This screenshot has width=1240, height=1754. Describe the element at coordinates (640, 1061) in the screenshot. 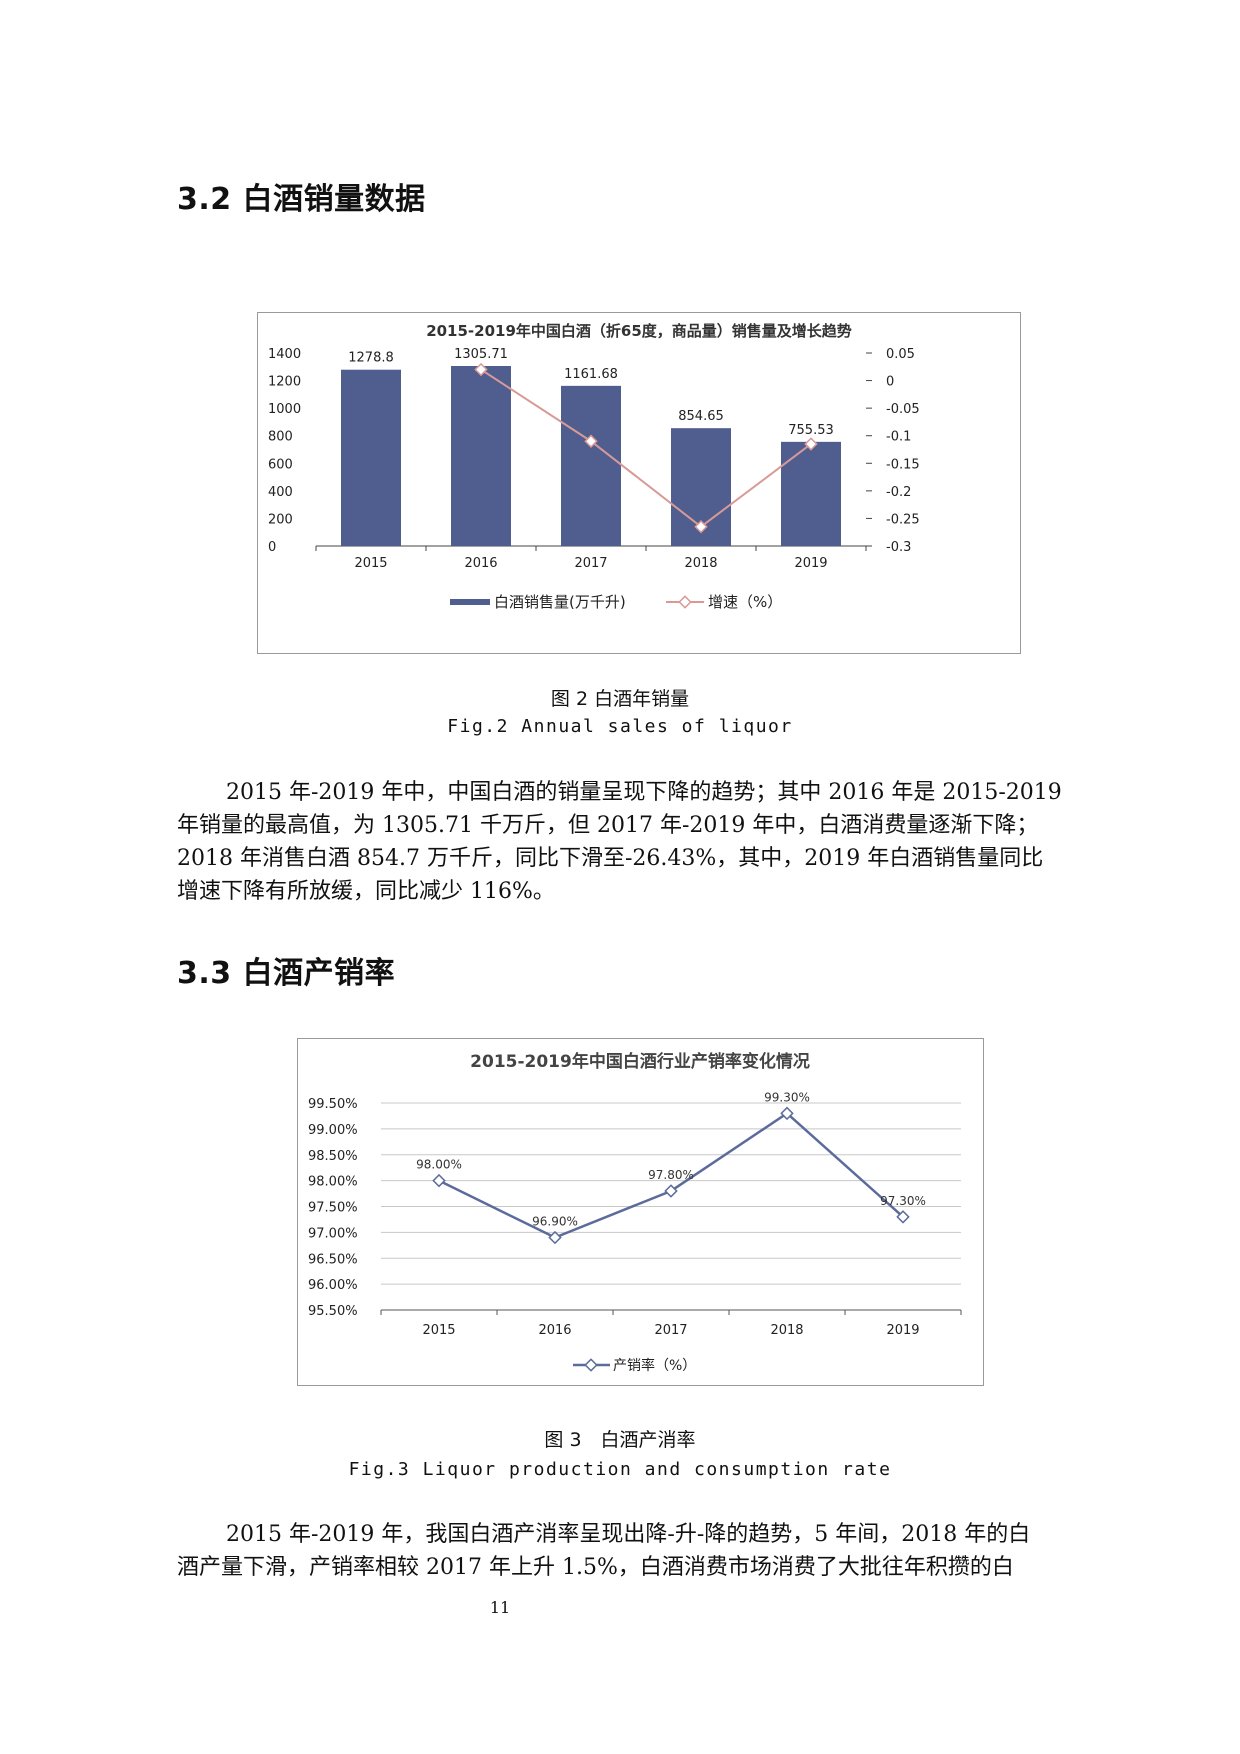

I see `chart-title: 2015-2019年中国白酒行业产销率变化情况` at that location.